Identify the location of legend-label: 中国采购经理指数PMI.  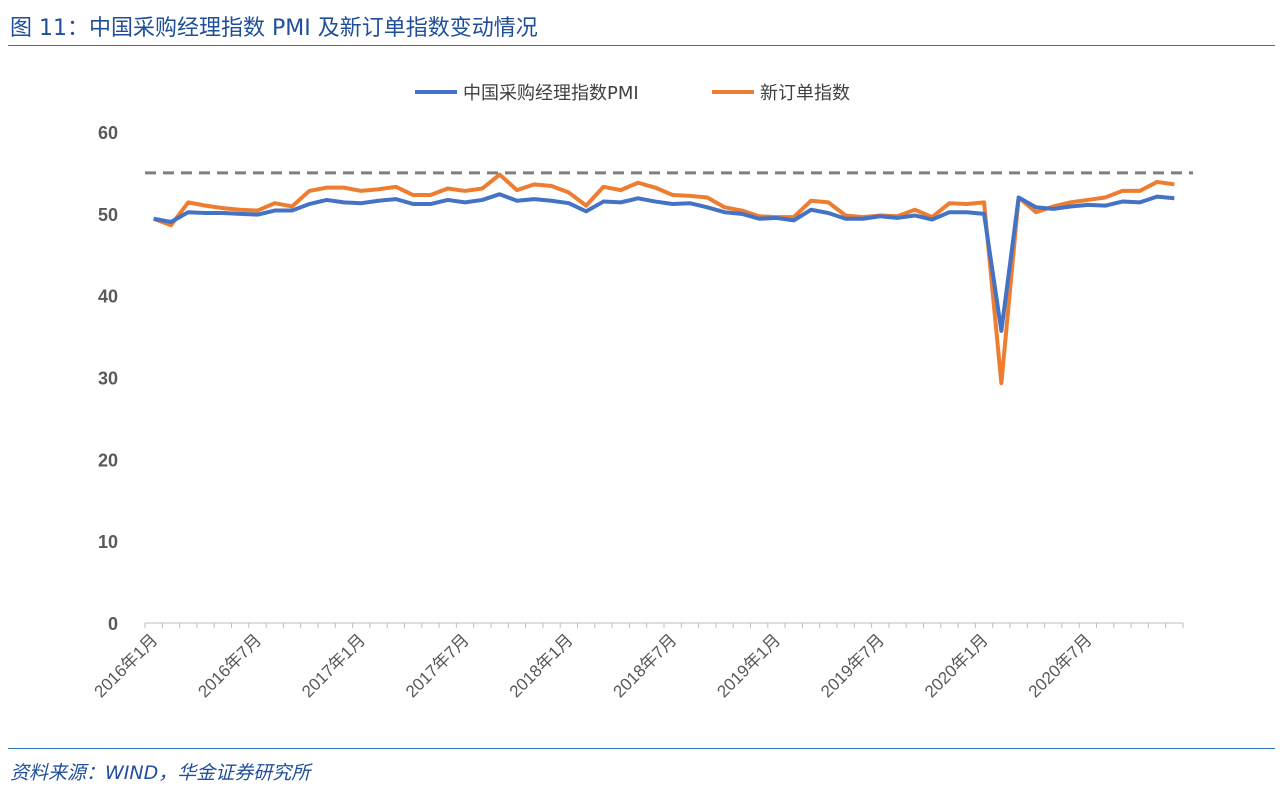
(551, 93).